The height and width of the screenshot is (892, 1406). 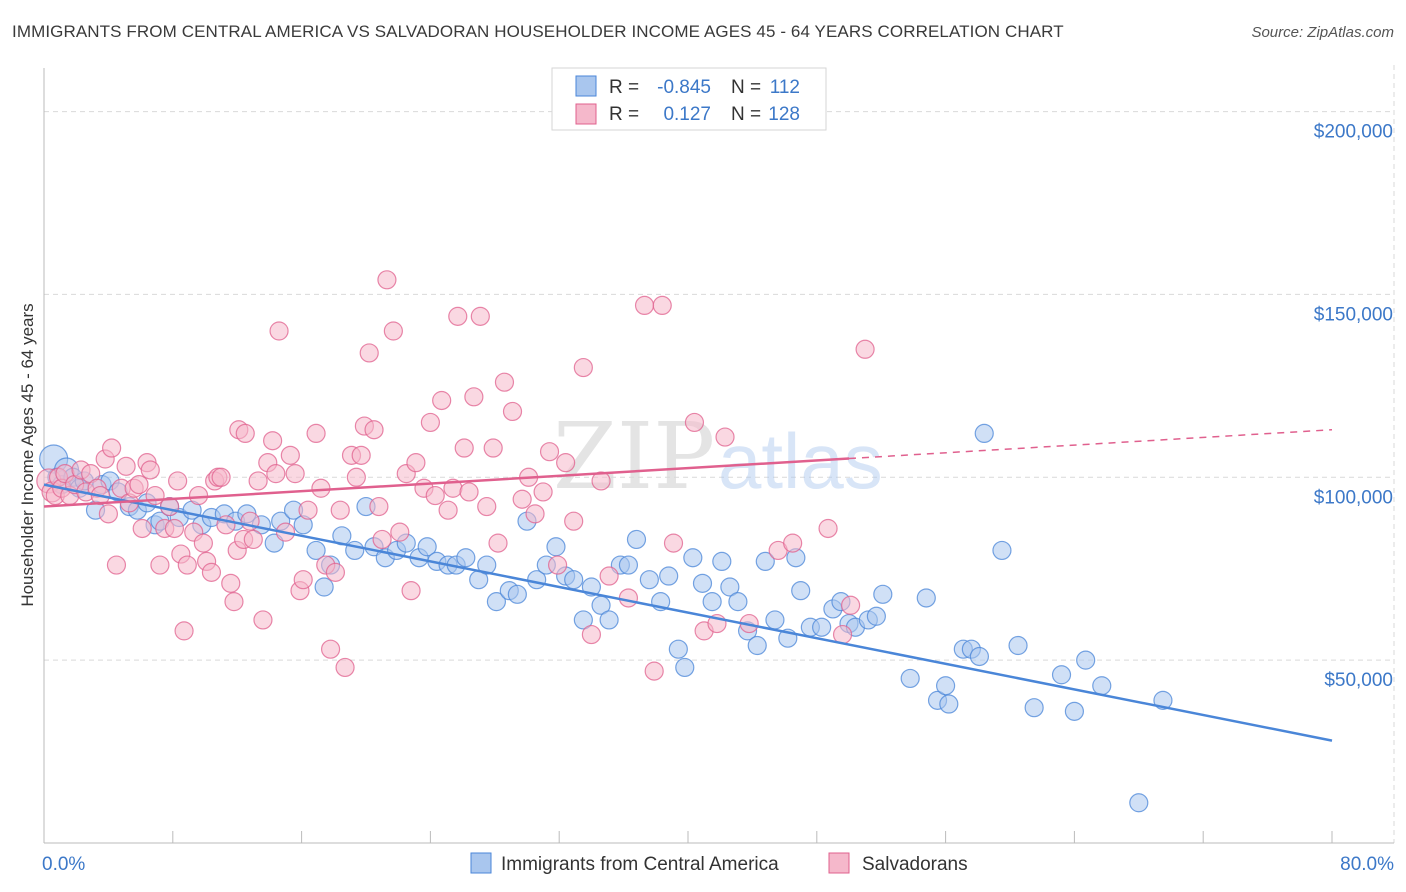 I want to click on x-tick-min: 0.0%, so click(x=63, y=864).